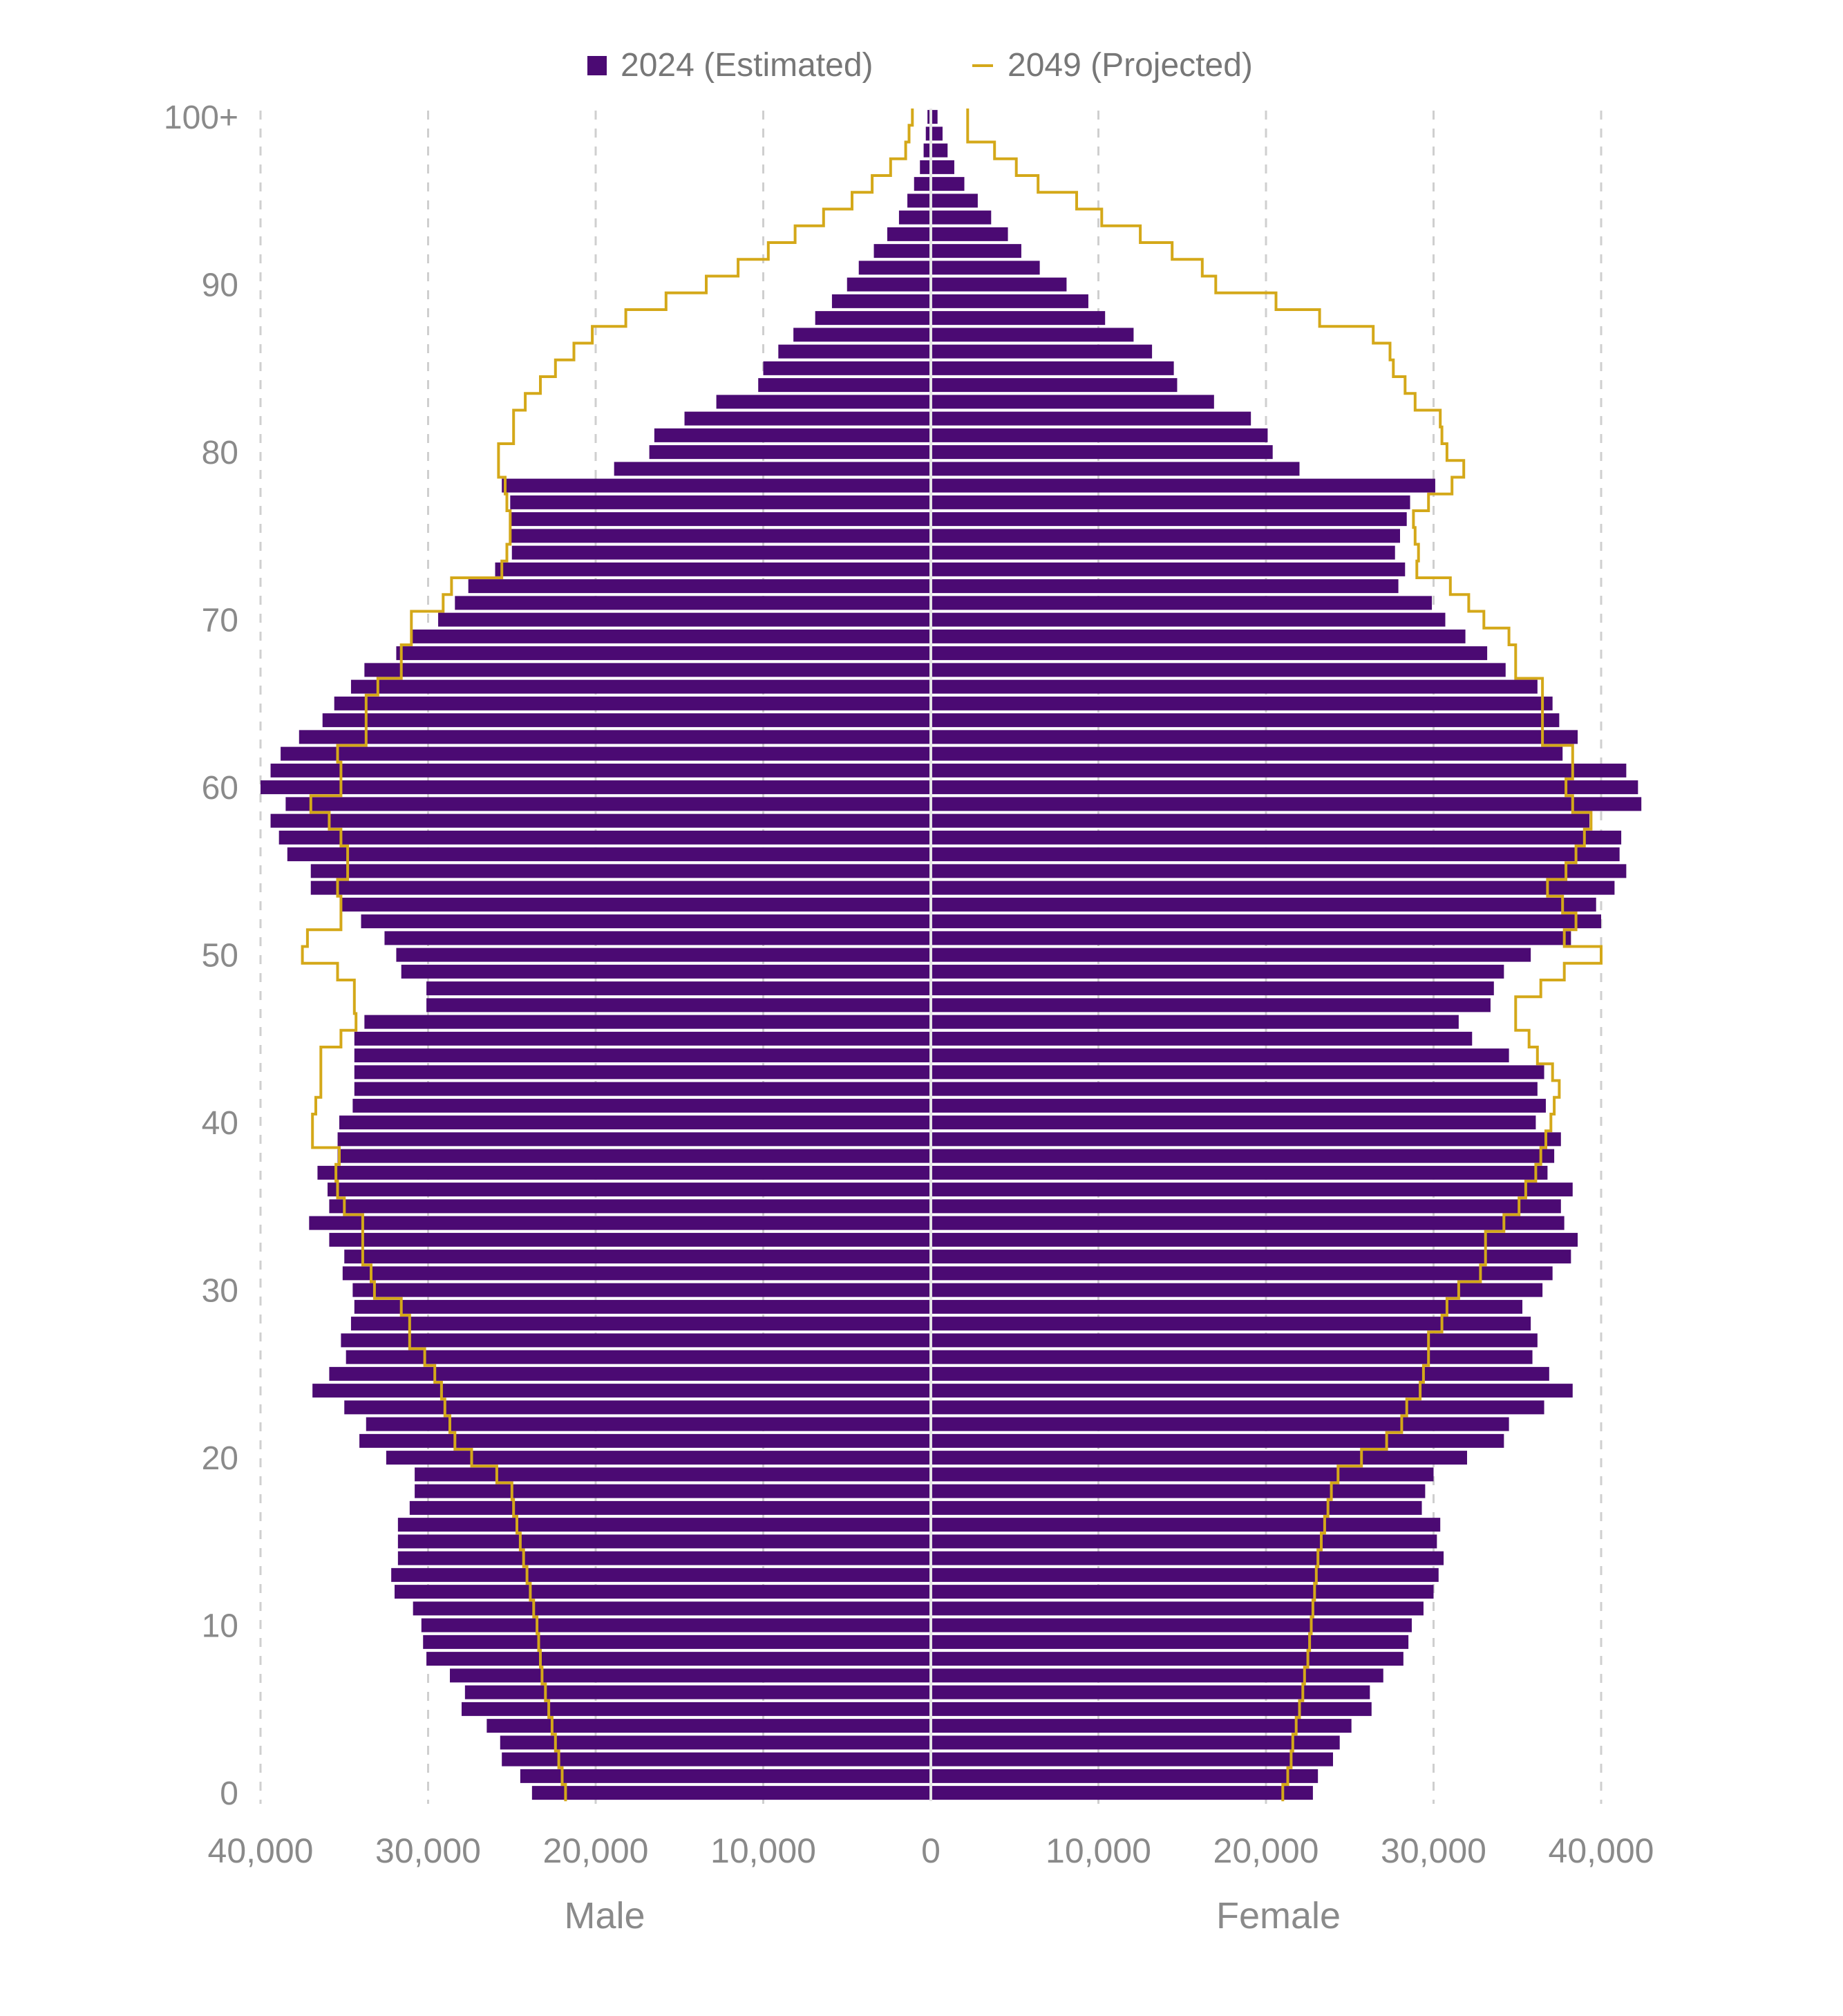  I want to click on x-tick-label: 20,000, so click(1266, 1851).